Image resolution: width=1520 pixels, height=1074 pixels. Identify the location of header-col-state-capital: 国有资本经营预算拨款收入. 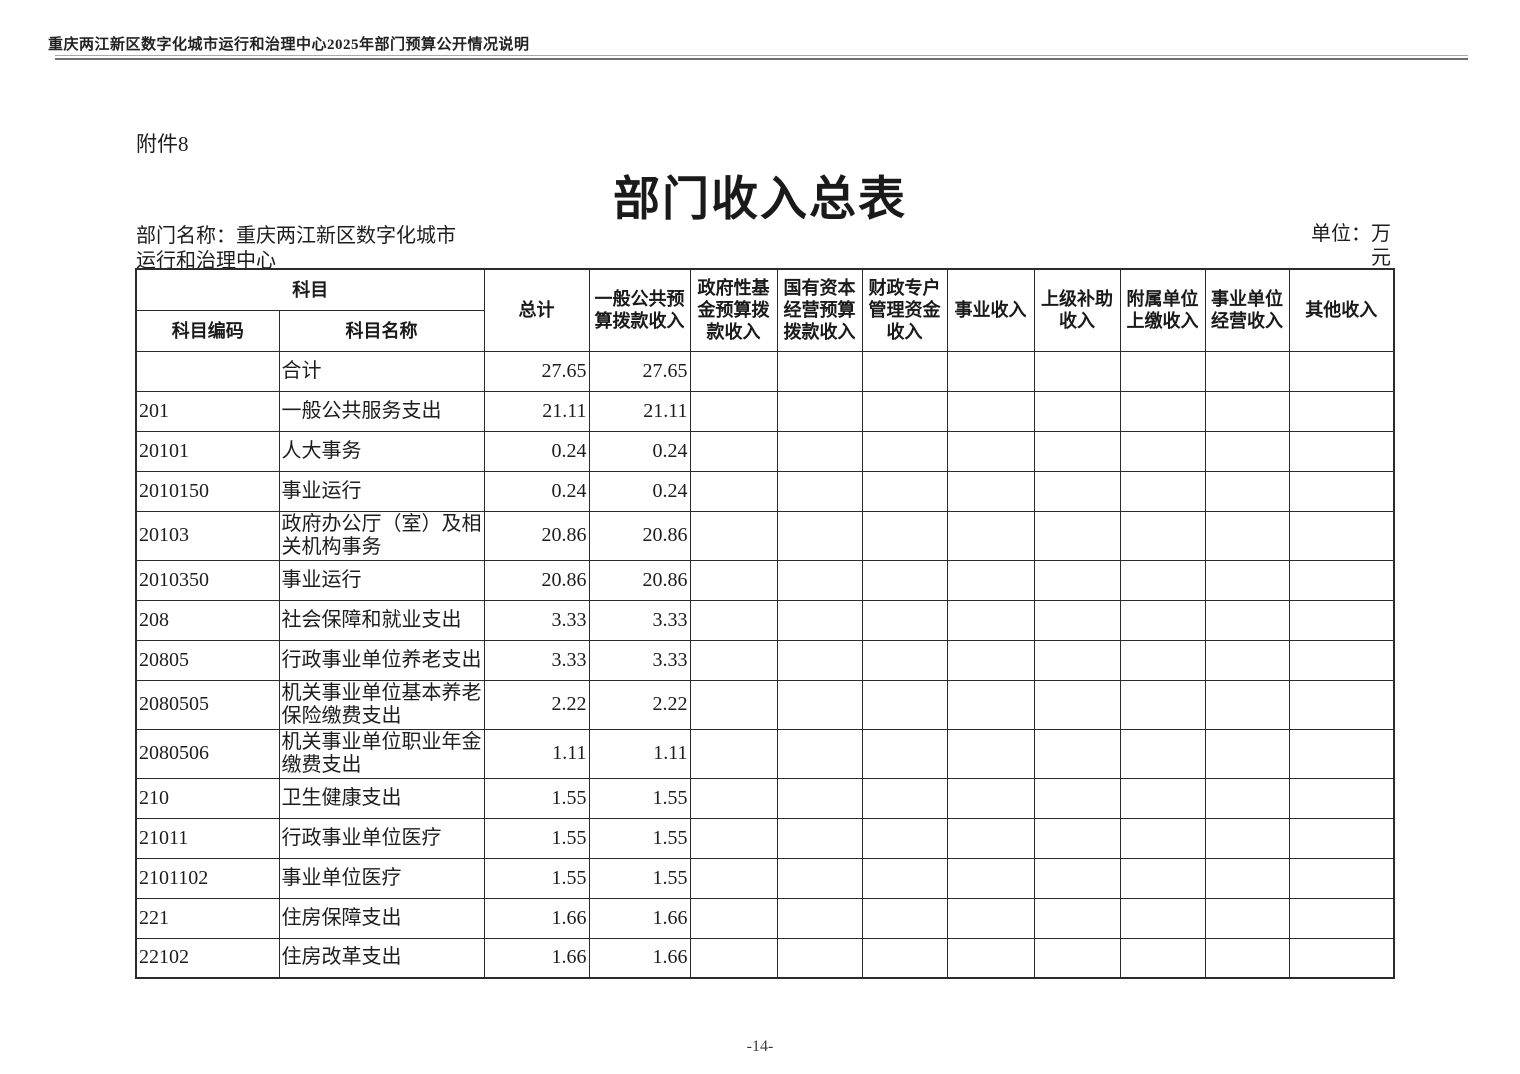
(819, 310).